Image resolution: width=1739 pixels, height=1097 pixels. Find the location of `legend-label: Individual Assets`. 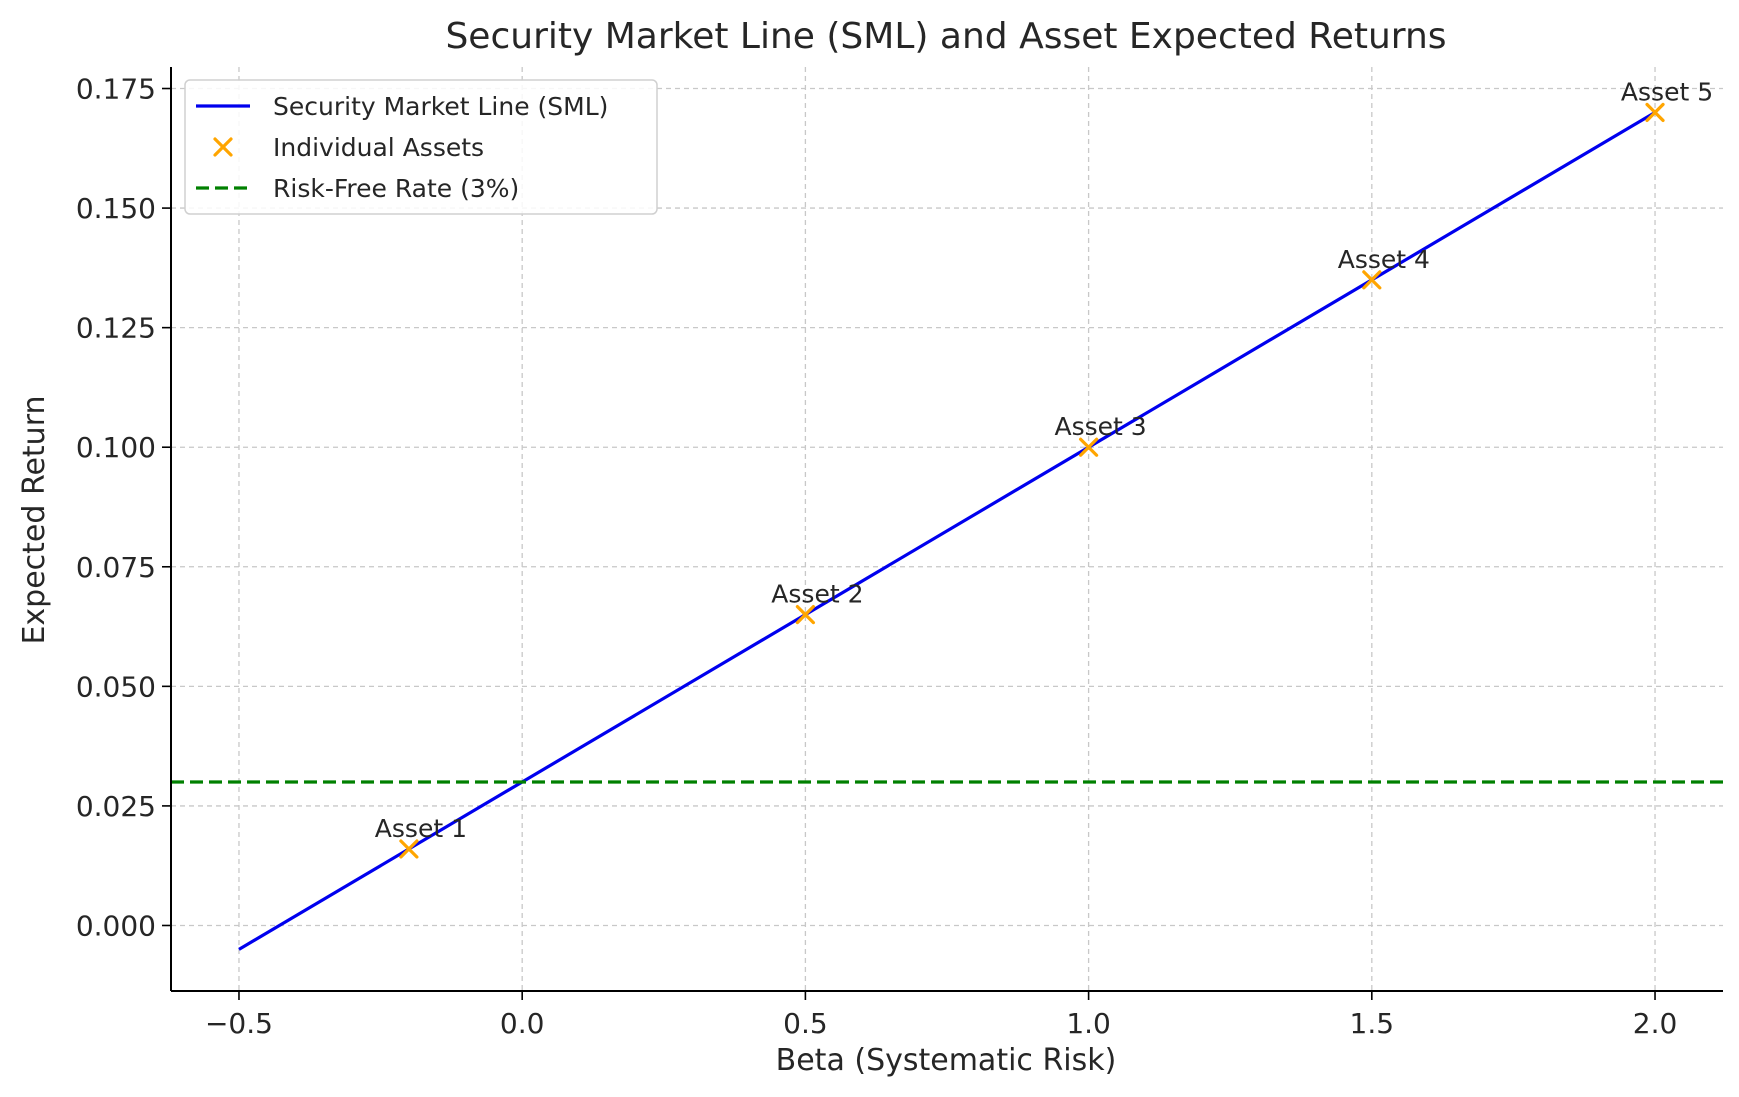

legend-label: Individual Assets is located at coordinates (378, 147).